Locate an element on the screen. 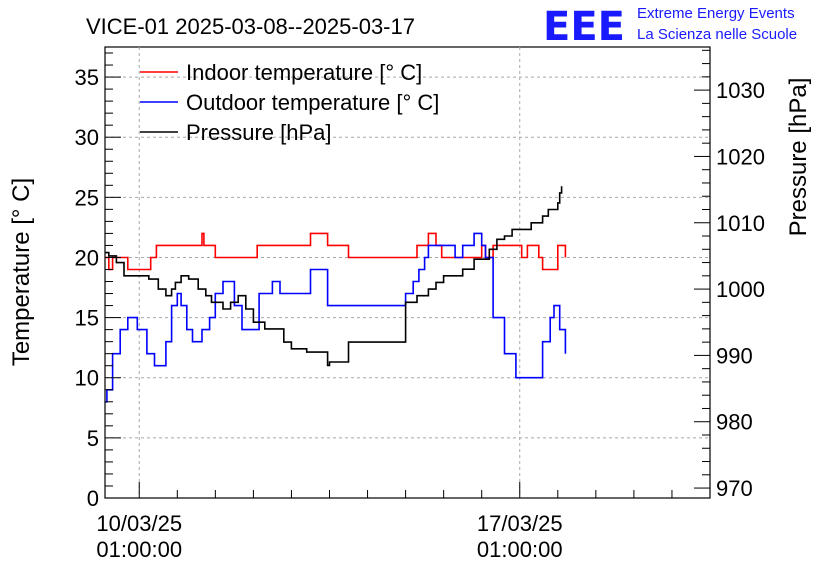 The image size is (836, 572). y-tick-label: 5 is located at coordinates (93, 438).